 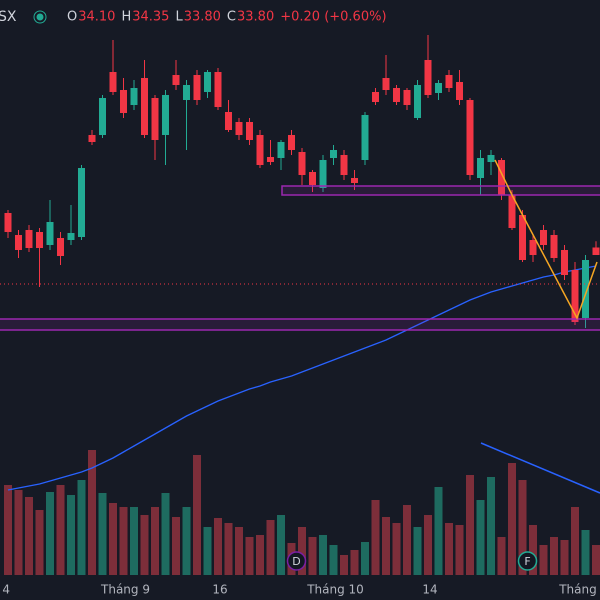 What do you see at coordinates (6, 590) in the screenshot?
I see `x-tick-label: 4` at bounding box center [6, 590].